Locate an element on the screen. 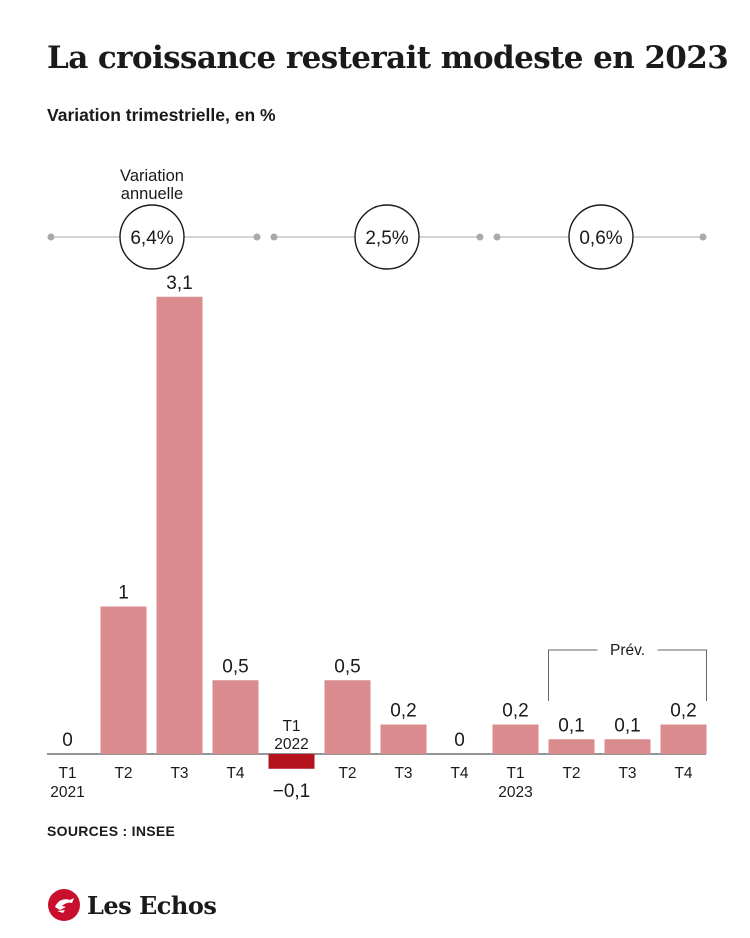  annual-heading-line: annuelle is located at coordinates (152, 194).